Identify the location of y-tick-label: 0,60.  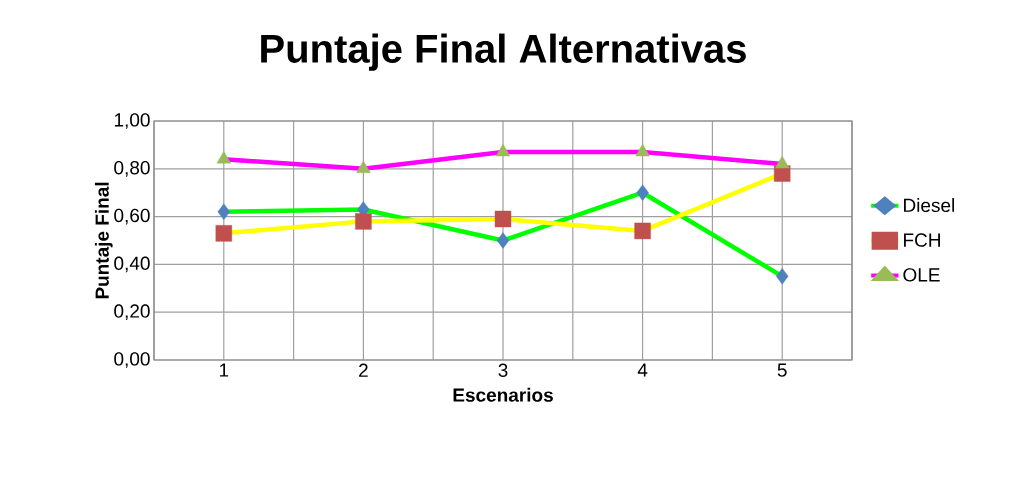
(132, 216).